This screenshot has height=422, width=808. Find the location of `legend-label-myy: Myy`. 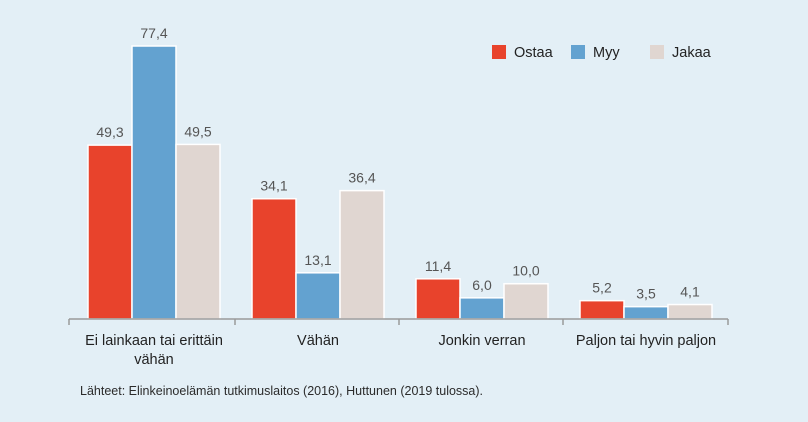

legend-label-myy: Myy is located at coordinates (606, 53).